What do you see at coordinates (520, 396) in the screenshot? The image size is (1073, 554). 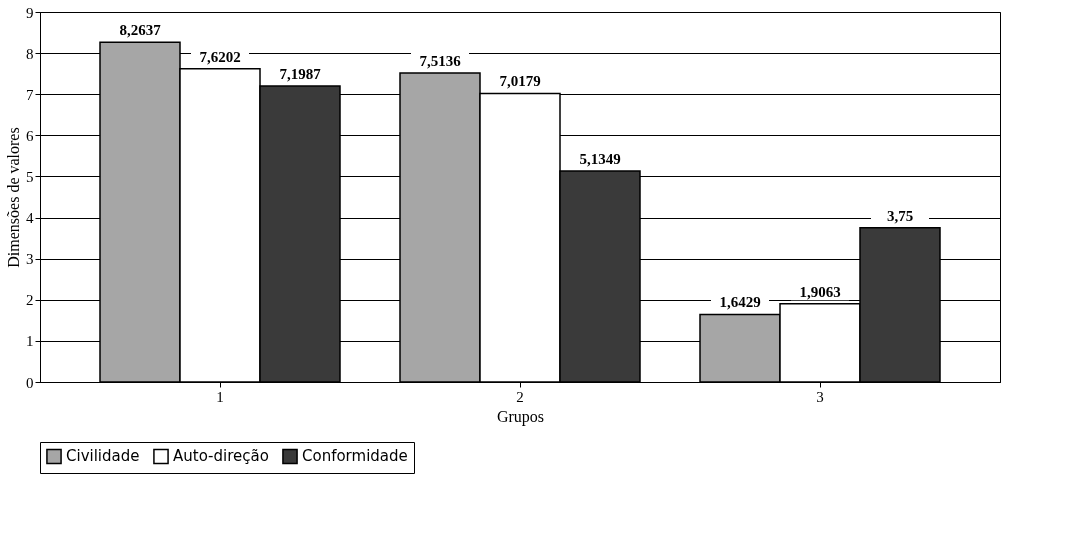 I see `x-tick-label: 2` at bounding box center [520, 396].